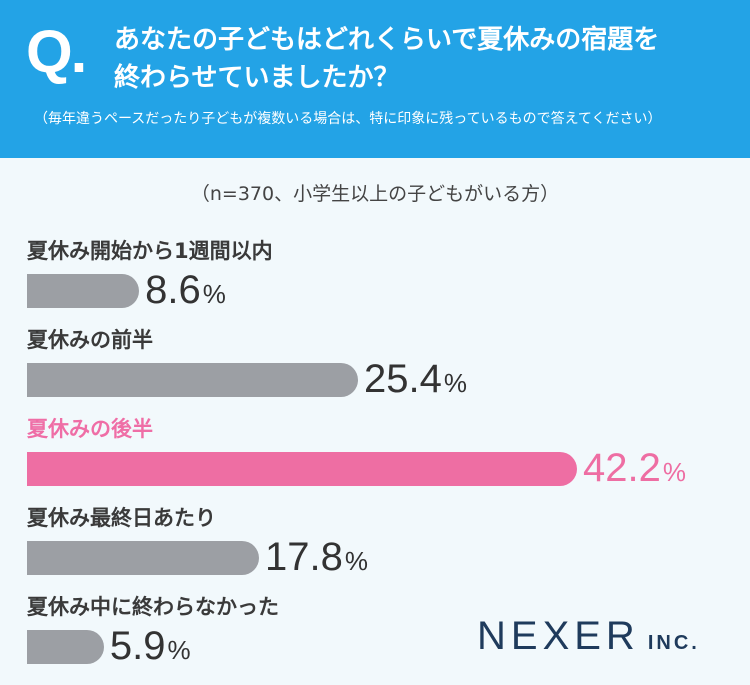 The width and height of the screenshot is (750, 685). I want to click on value-number: 17.8, so click(303, 557).